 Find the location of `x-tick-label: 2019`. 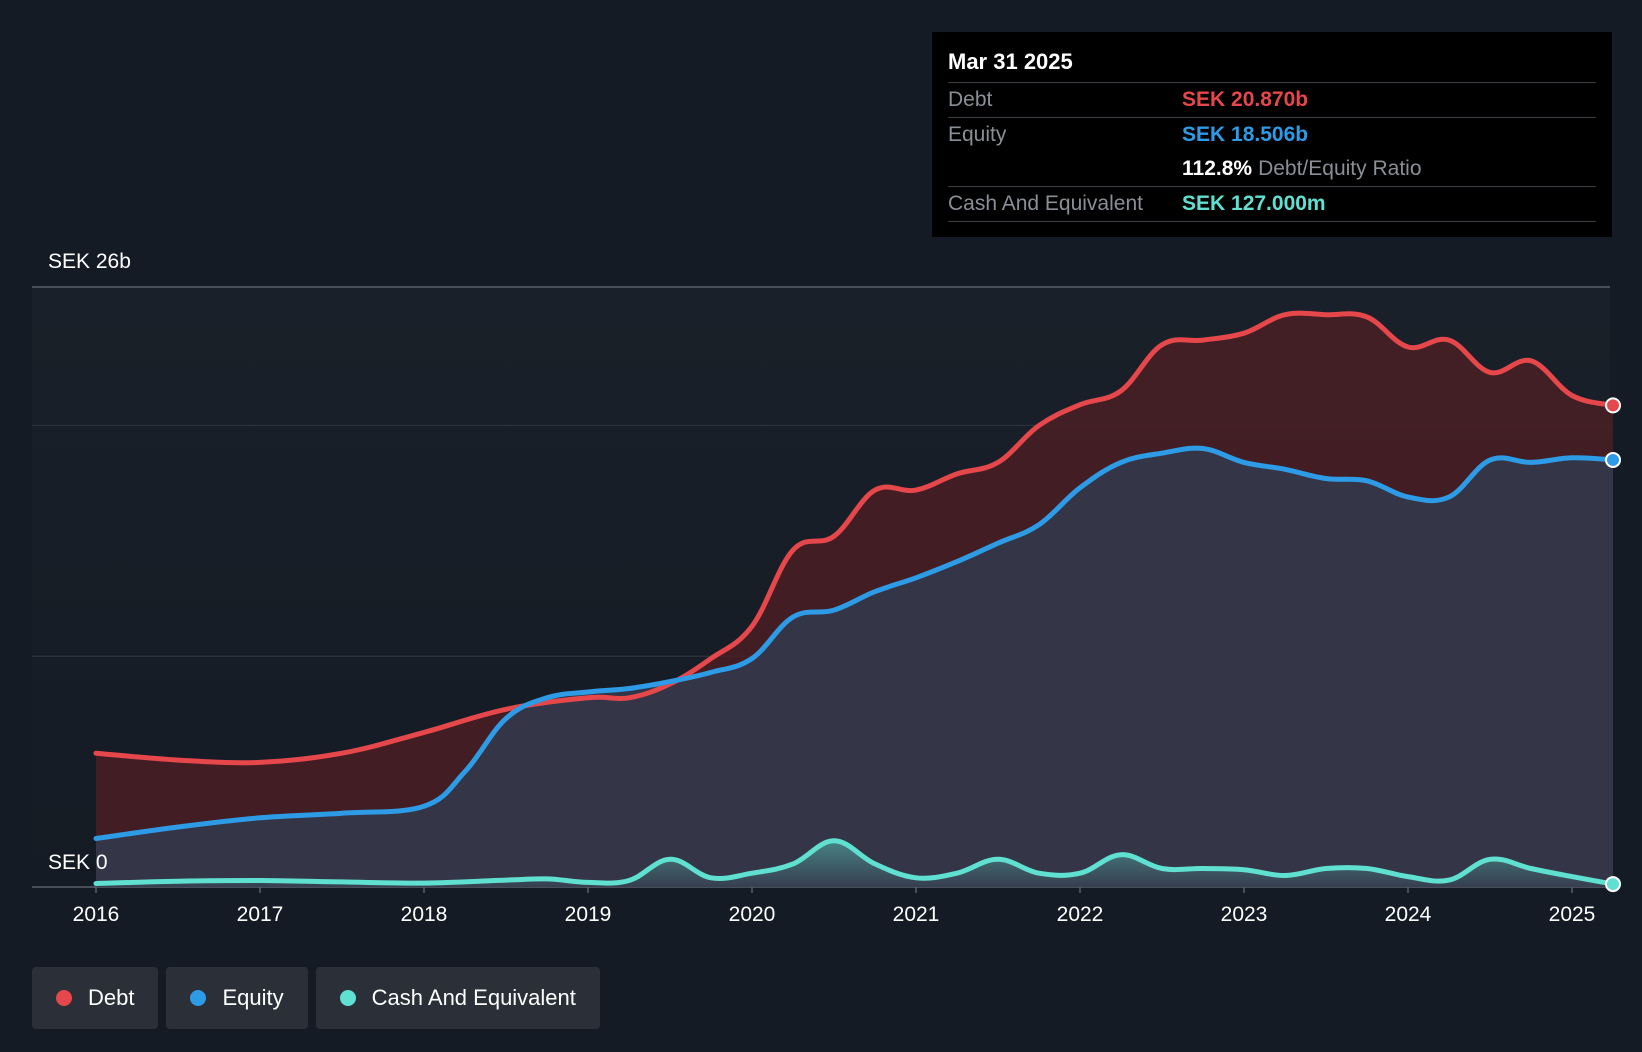

x-tick-label: 2019 is located at coordinates (588, 914).